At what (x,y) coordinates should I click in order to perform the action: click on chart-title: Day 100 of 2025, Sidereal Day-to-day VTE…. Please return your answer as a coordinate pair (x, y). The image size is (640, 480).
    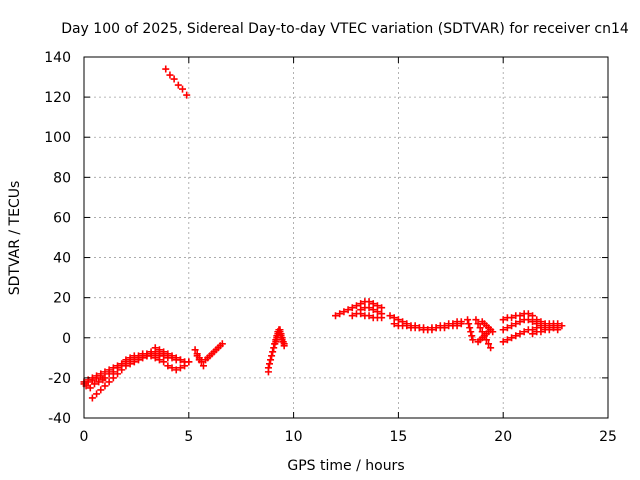
    Looking at the image, I should click on (345, 29).